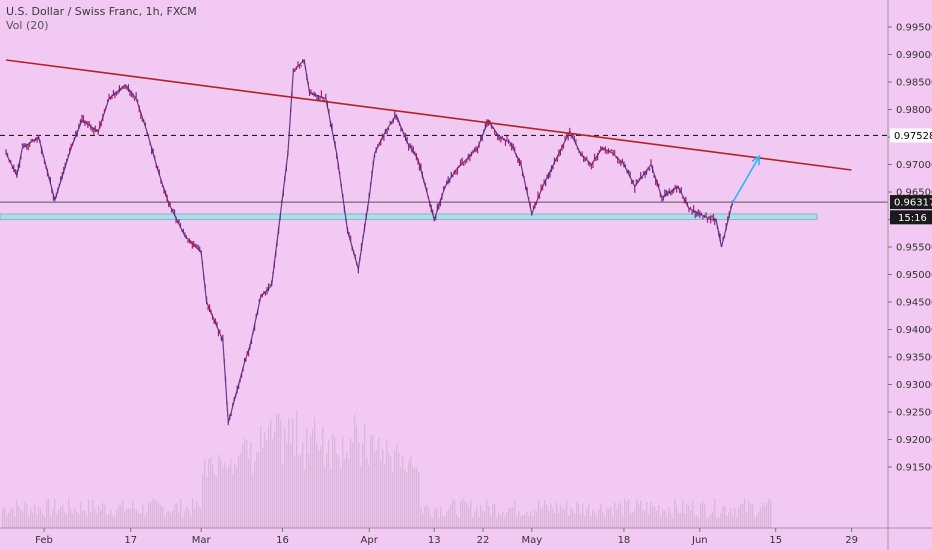 This screenshot has width=932, height=550. I want to click on indicator-label: Vol (20), so click(27, 25).